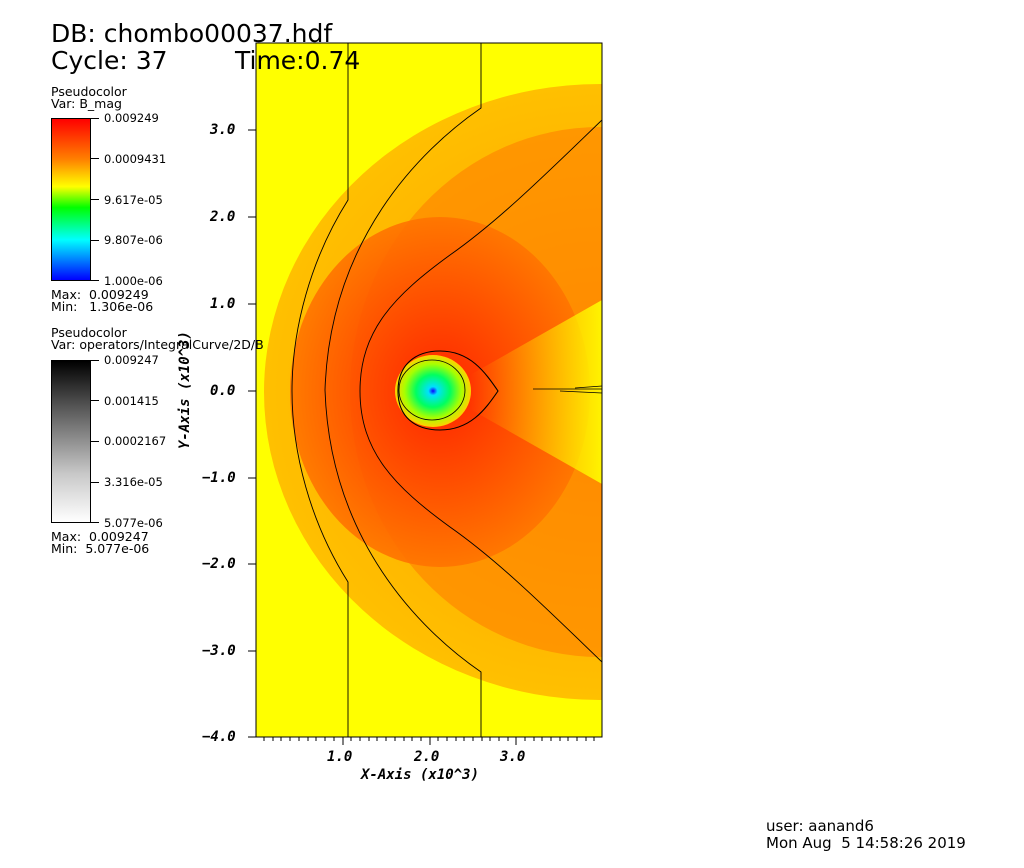  Describe the element at coordinates (86, 103) in the screenshot. I see `legend-bmag-var: Var: B_mag` at that location.